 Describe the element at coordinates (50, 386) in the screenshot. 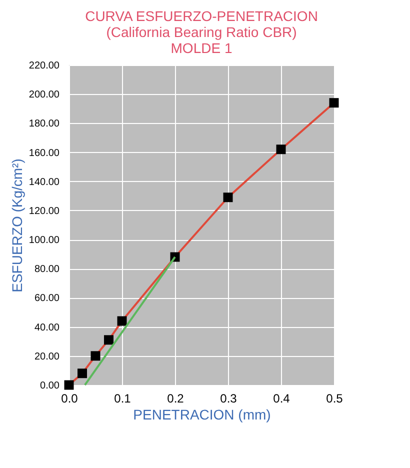

I see `y-tick-label: 0.00` at that location.